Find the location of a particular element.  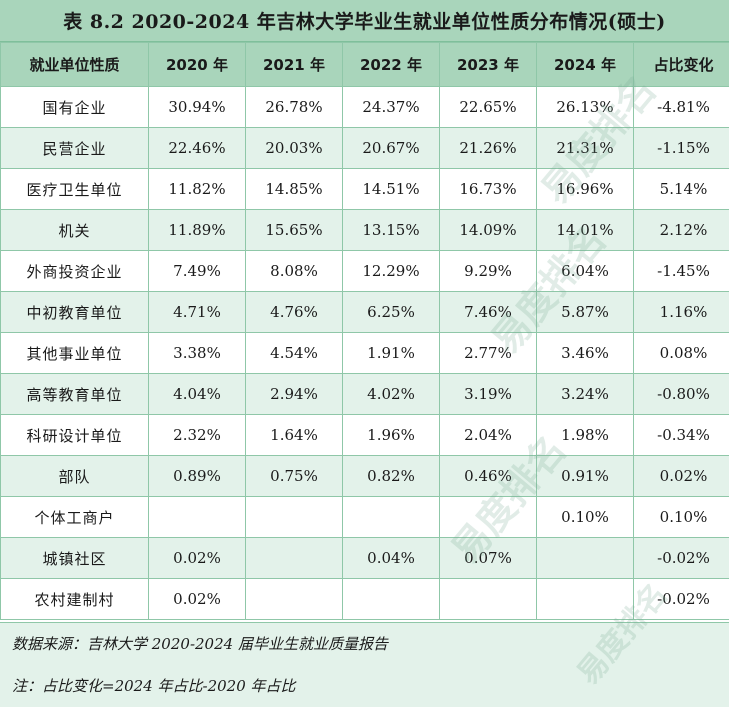

cell-y2024: 21.31% is located at coordinates (585, 148).